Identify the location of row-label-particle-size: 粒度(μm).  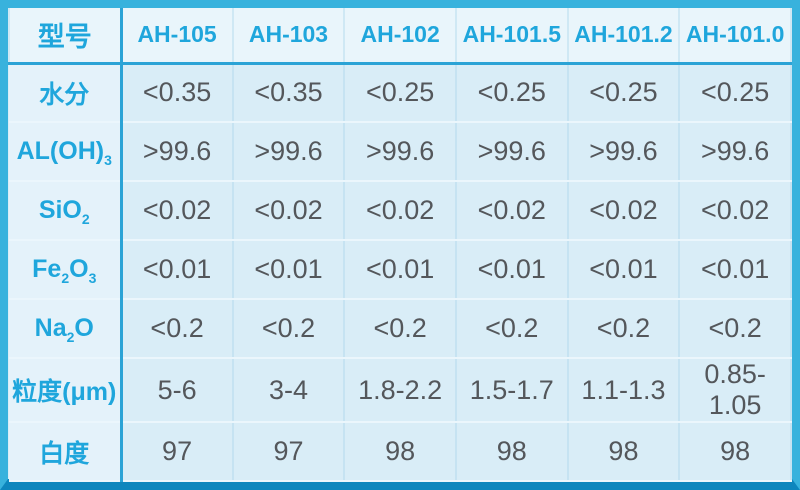
(66, 390).